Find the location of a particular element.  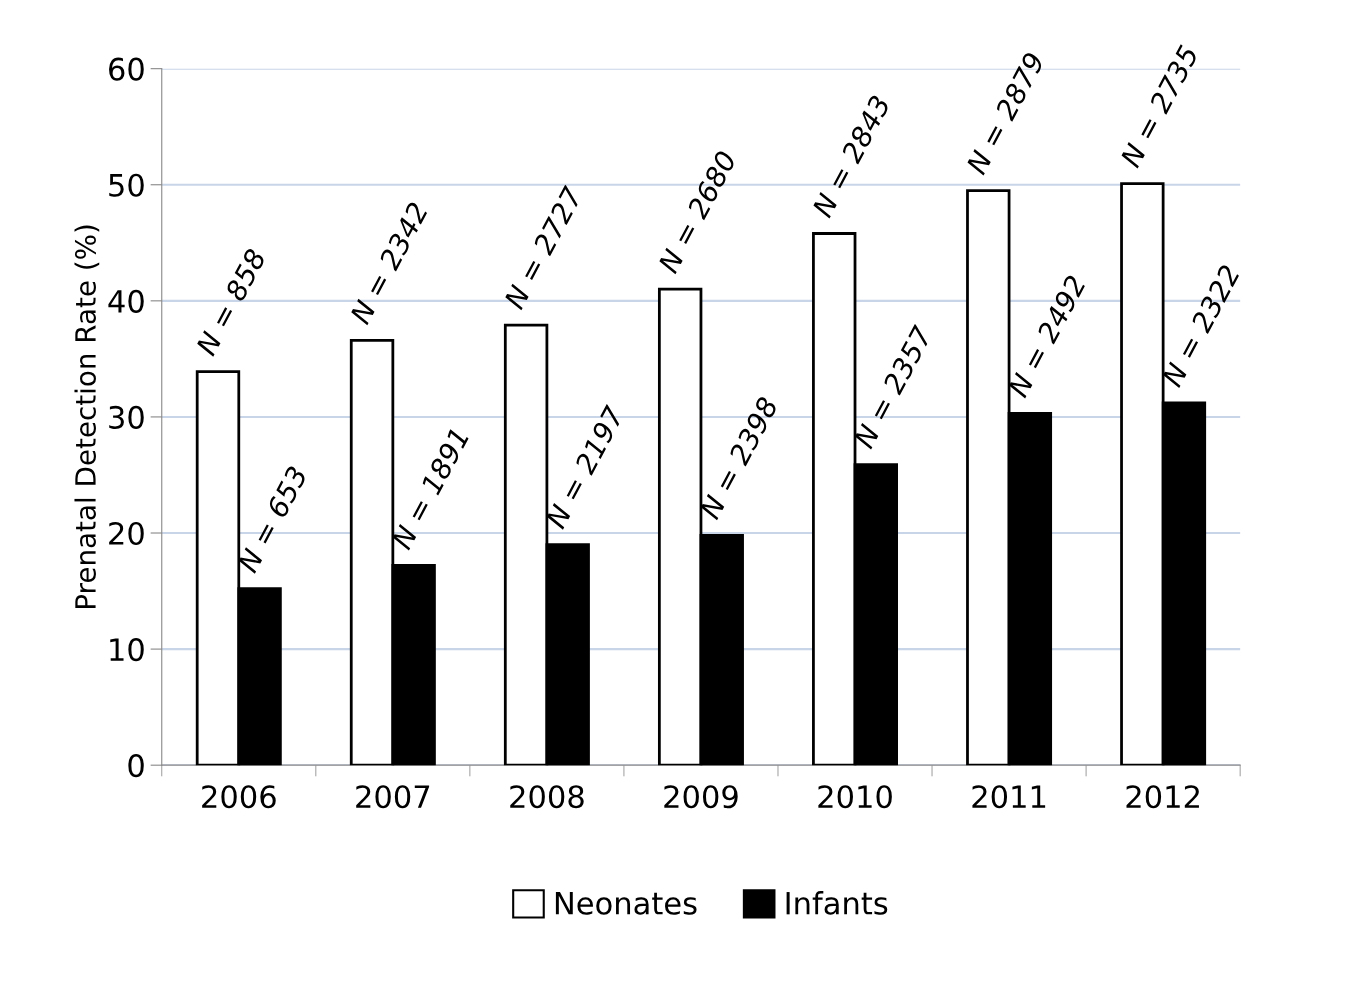

annotation: N = 2398 is located at coordinates (738, 458).